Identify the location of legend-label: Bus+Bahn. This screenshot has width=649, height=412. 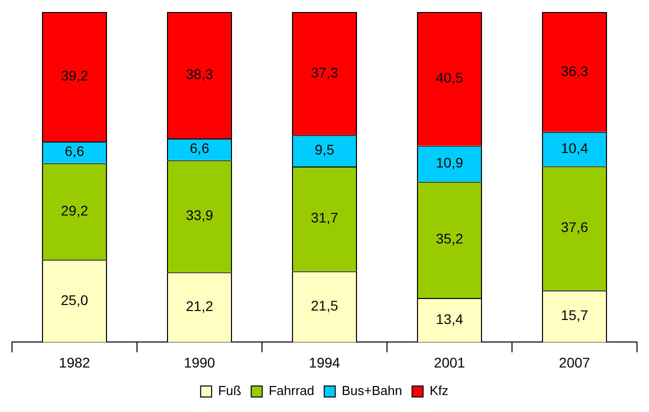
(372, 390).